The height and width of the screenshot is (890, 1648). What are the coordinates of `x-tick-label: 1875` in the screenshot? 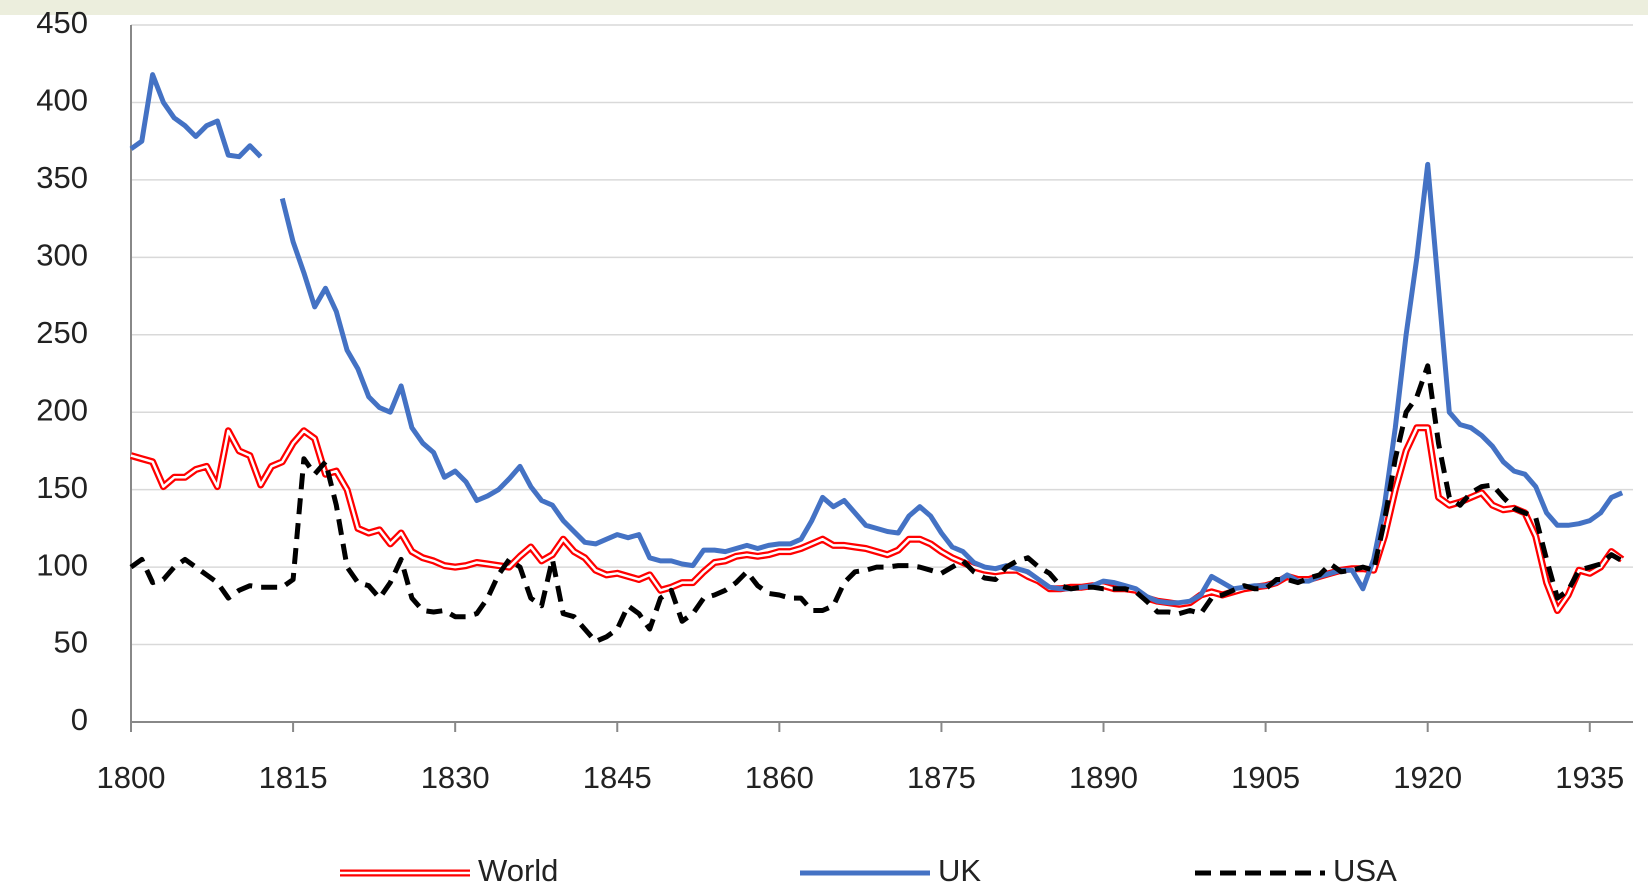 It's located at (941, 777).